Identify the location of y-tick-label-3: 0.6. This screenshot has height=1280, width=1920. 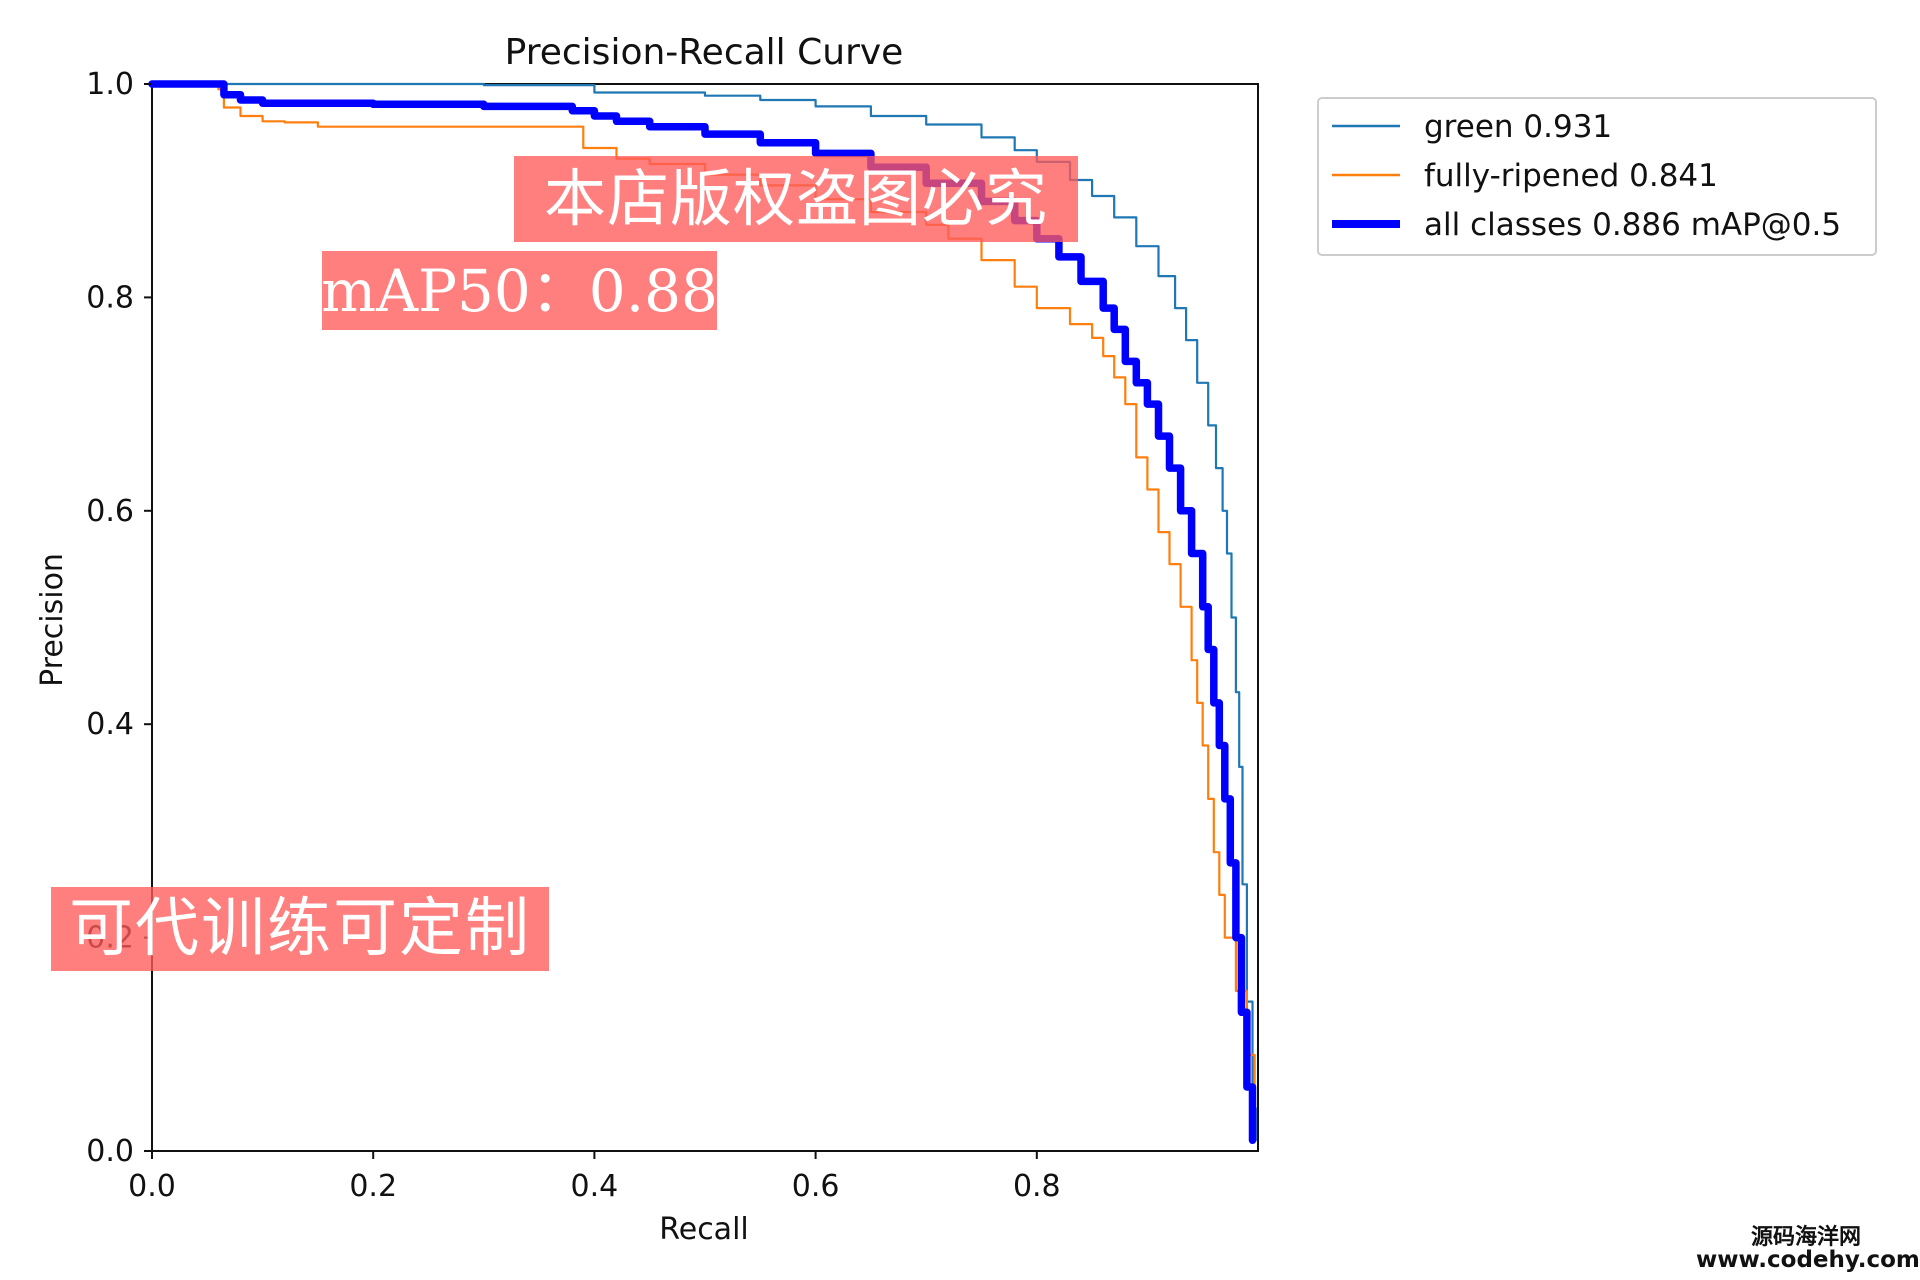
(110, 511).